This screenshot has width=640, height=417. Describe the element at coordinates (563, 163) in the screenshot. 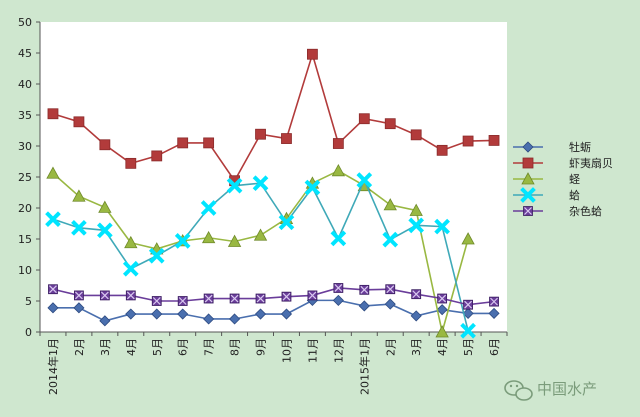

I see `legend-item: 虾夷扇贝` at that location.